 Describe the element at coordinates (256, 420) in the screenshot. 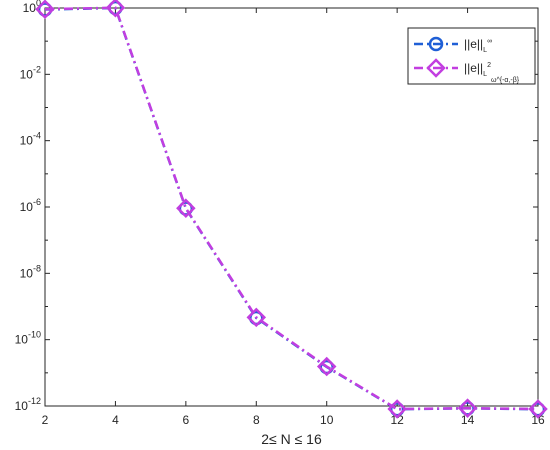

I see `x-tick-label: 8` at that location.